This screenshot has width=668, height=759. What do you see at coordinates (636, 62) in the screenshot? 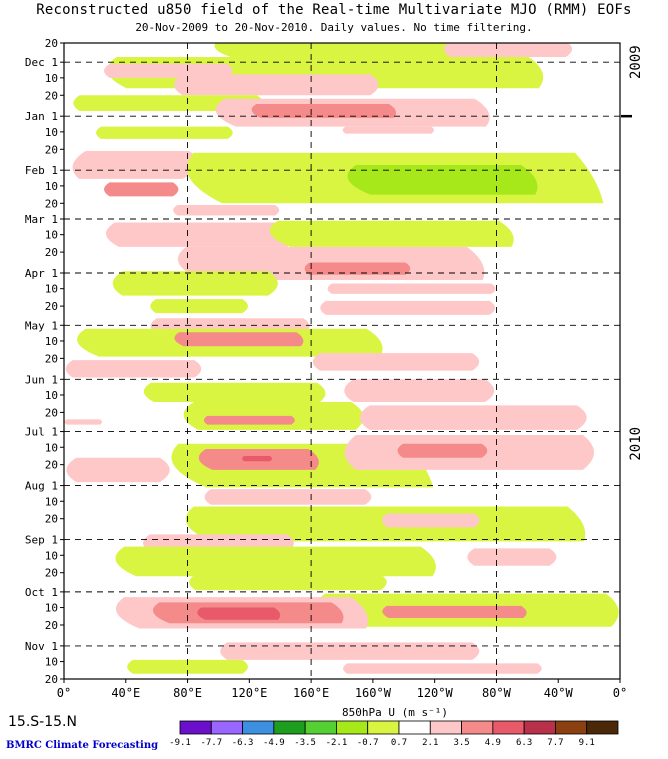
I see `year-label: 2009` at bounding box center [636, 62].